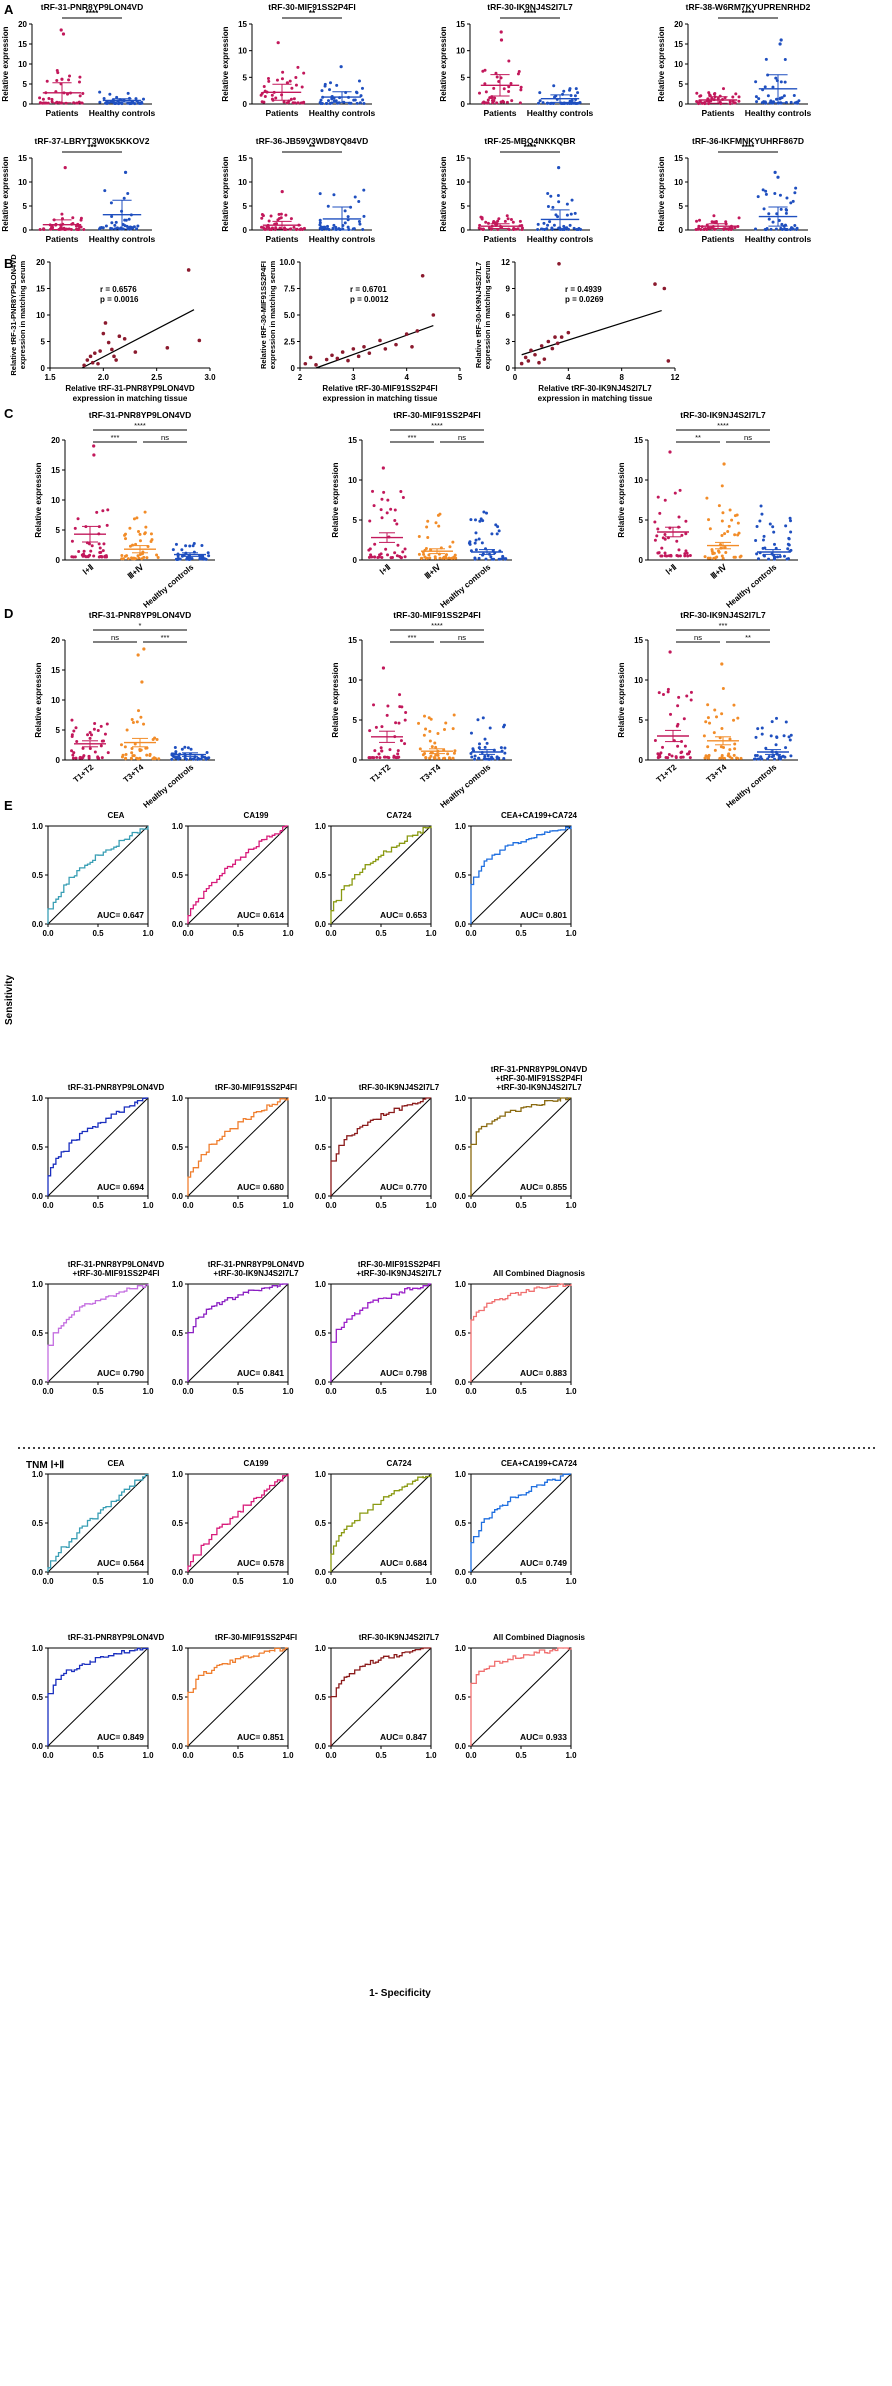 The height and width of the screenshot is (2386, 892). I want to click on auc-label: AUC= 0.841, so click(260, 1373).